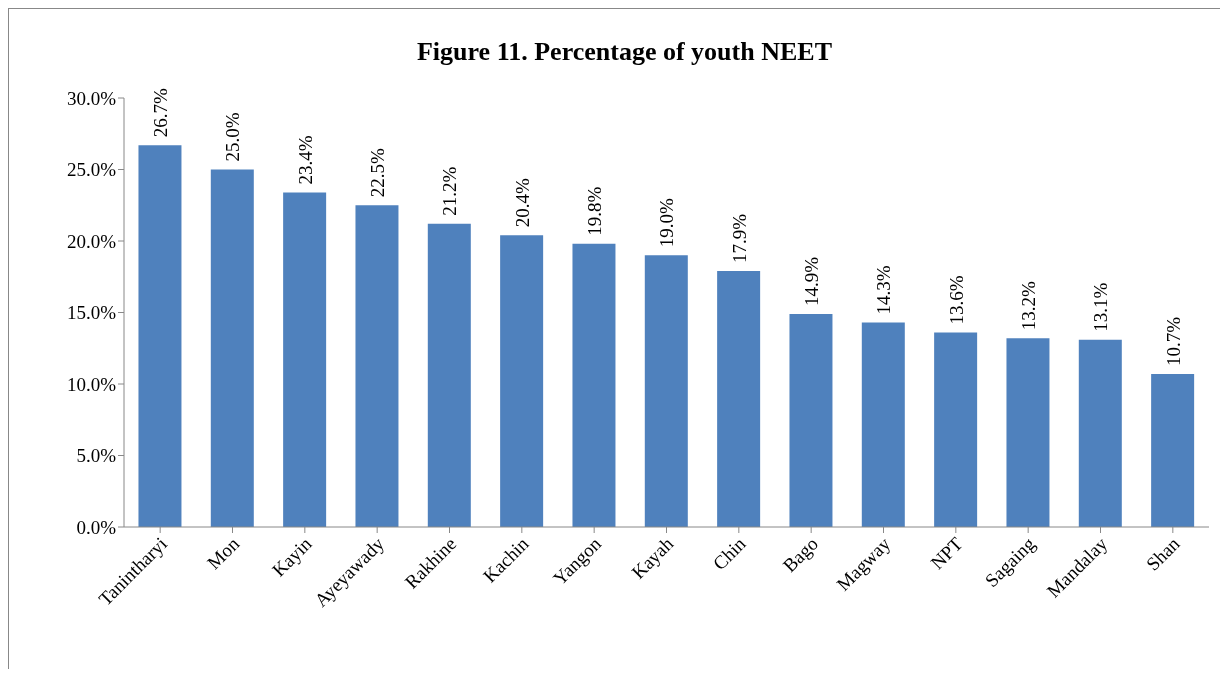  Describe the element at coordinates (1163, 553) in the screenshot. I see `x-tick-label: Shan` at that location.